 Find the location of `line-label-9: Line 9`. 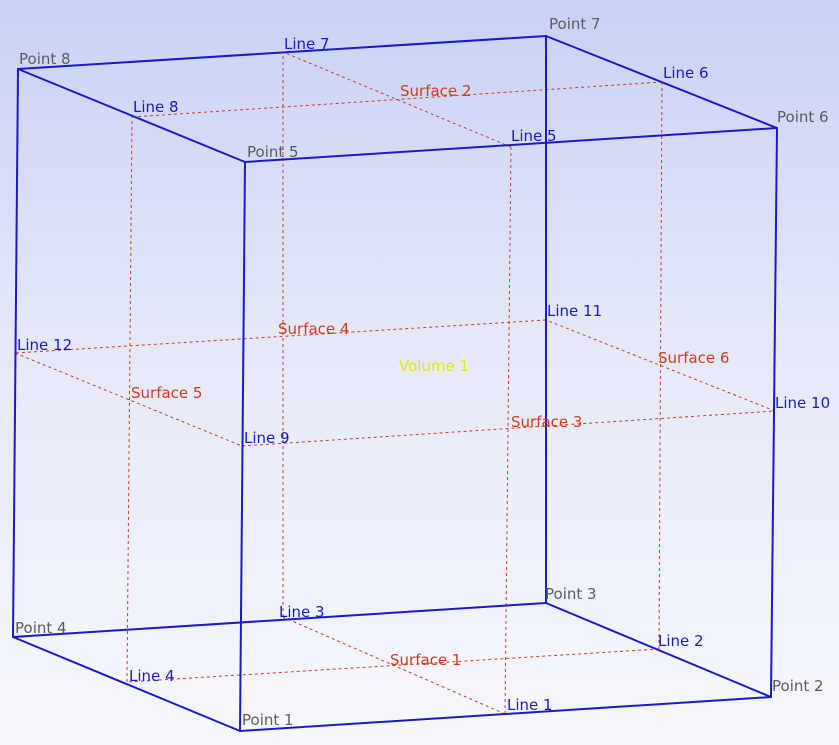

line-label-9: Line 9 is located at coordinates (267, 438).